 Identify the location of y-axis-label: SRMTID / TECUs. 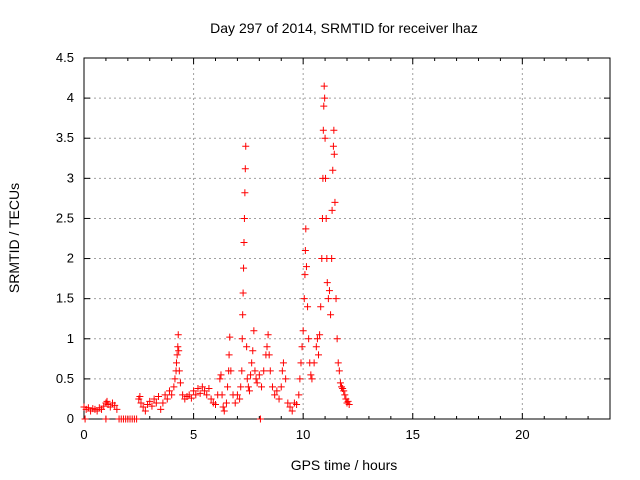
(14, 238).